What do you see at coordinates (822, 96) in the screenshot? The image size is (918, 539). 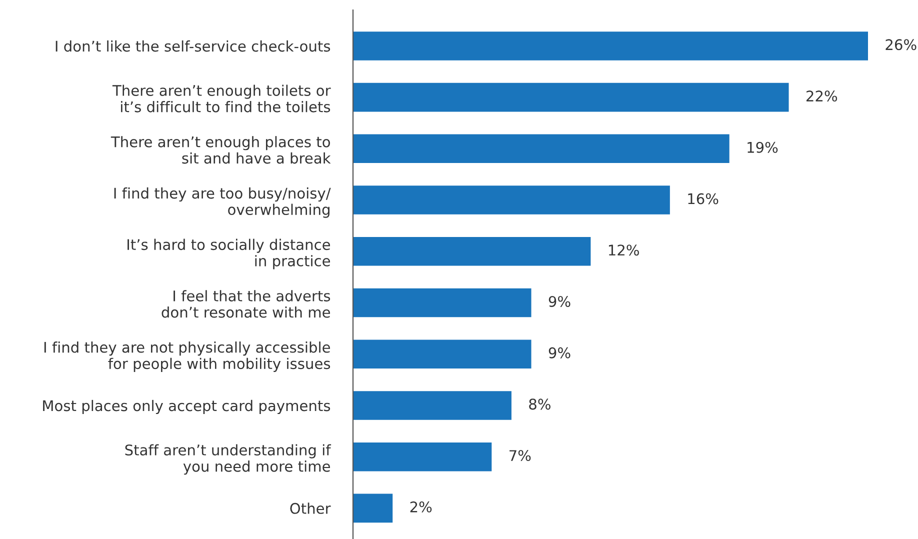 I see `data-label: 22%` at bounding box center [822, 96].